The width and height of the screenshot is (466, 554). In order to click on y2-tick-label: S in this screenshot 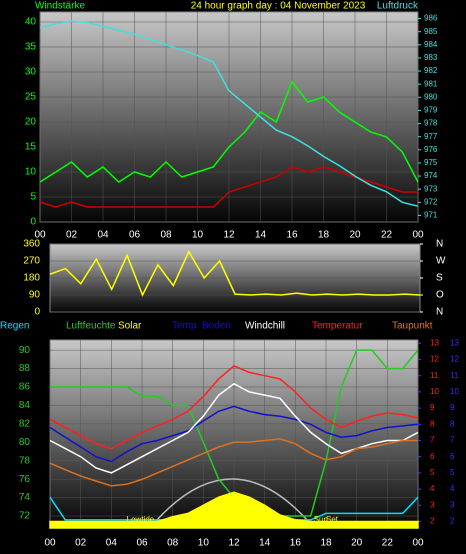, I will do `click(439, 278)`.